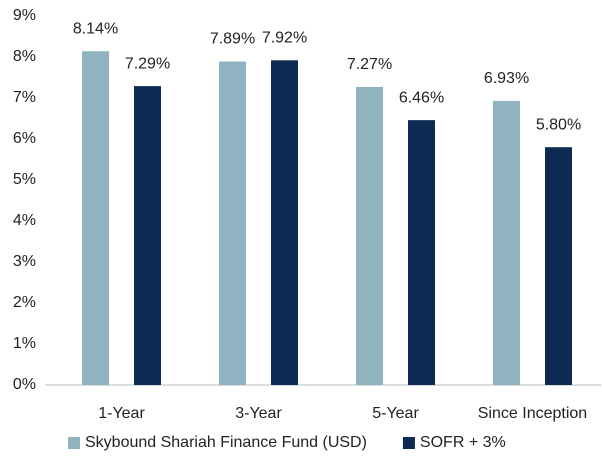  I want to click on y-tick-label: 4%, so click(24, 220).